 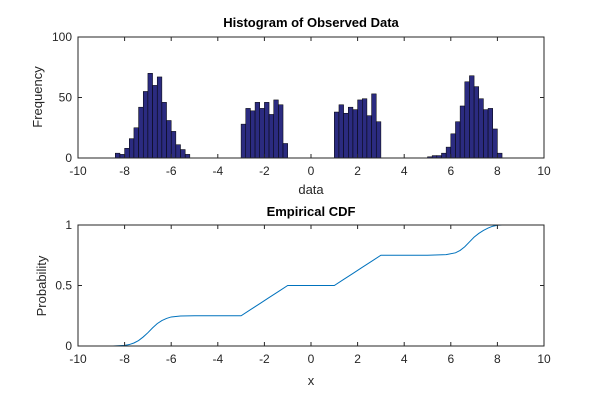 I want to click on histogram-title: Histogram of Observed Data, so click(x=311, y=22).